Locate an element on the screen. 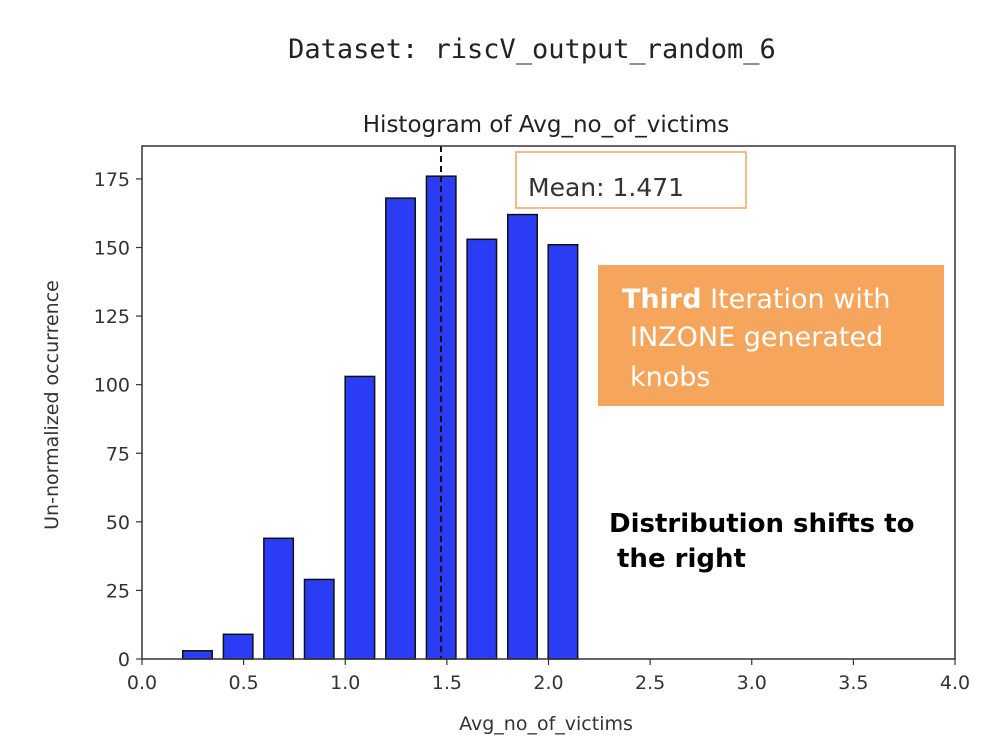  dataset-label: Dataset: riscV_output_random_6 is located at coordinates (532, 49).